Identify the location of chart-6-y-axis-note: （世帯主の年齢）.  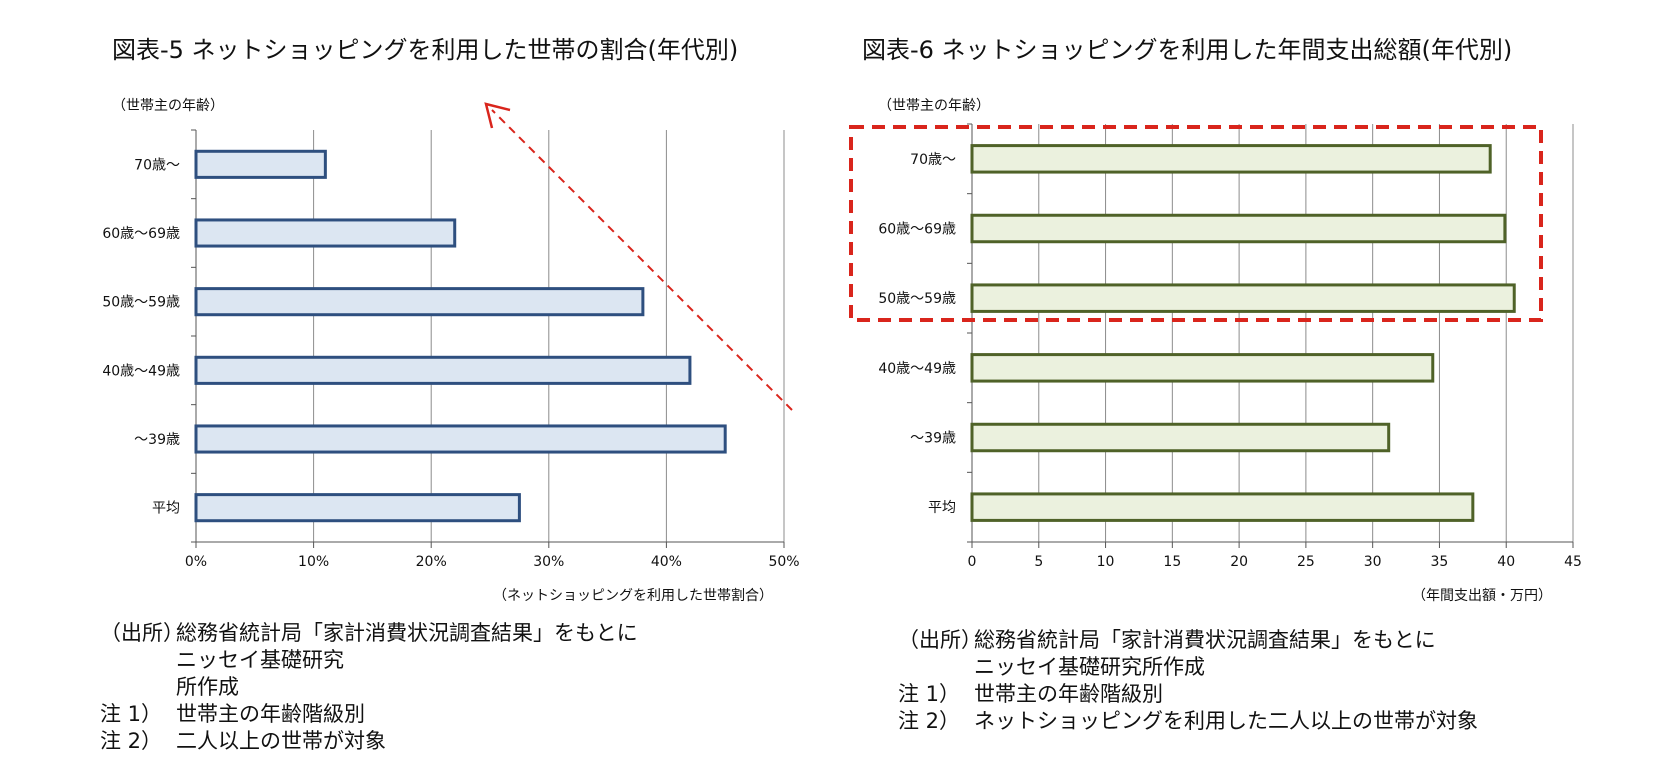
(934, 106).